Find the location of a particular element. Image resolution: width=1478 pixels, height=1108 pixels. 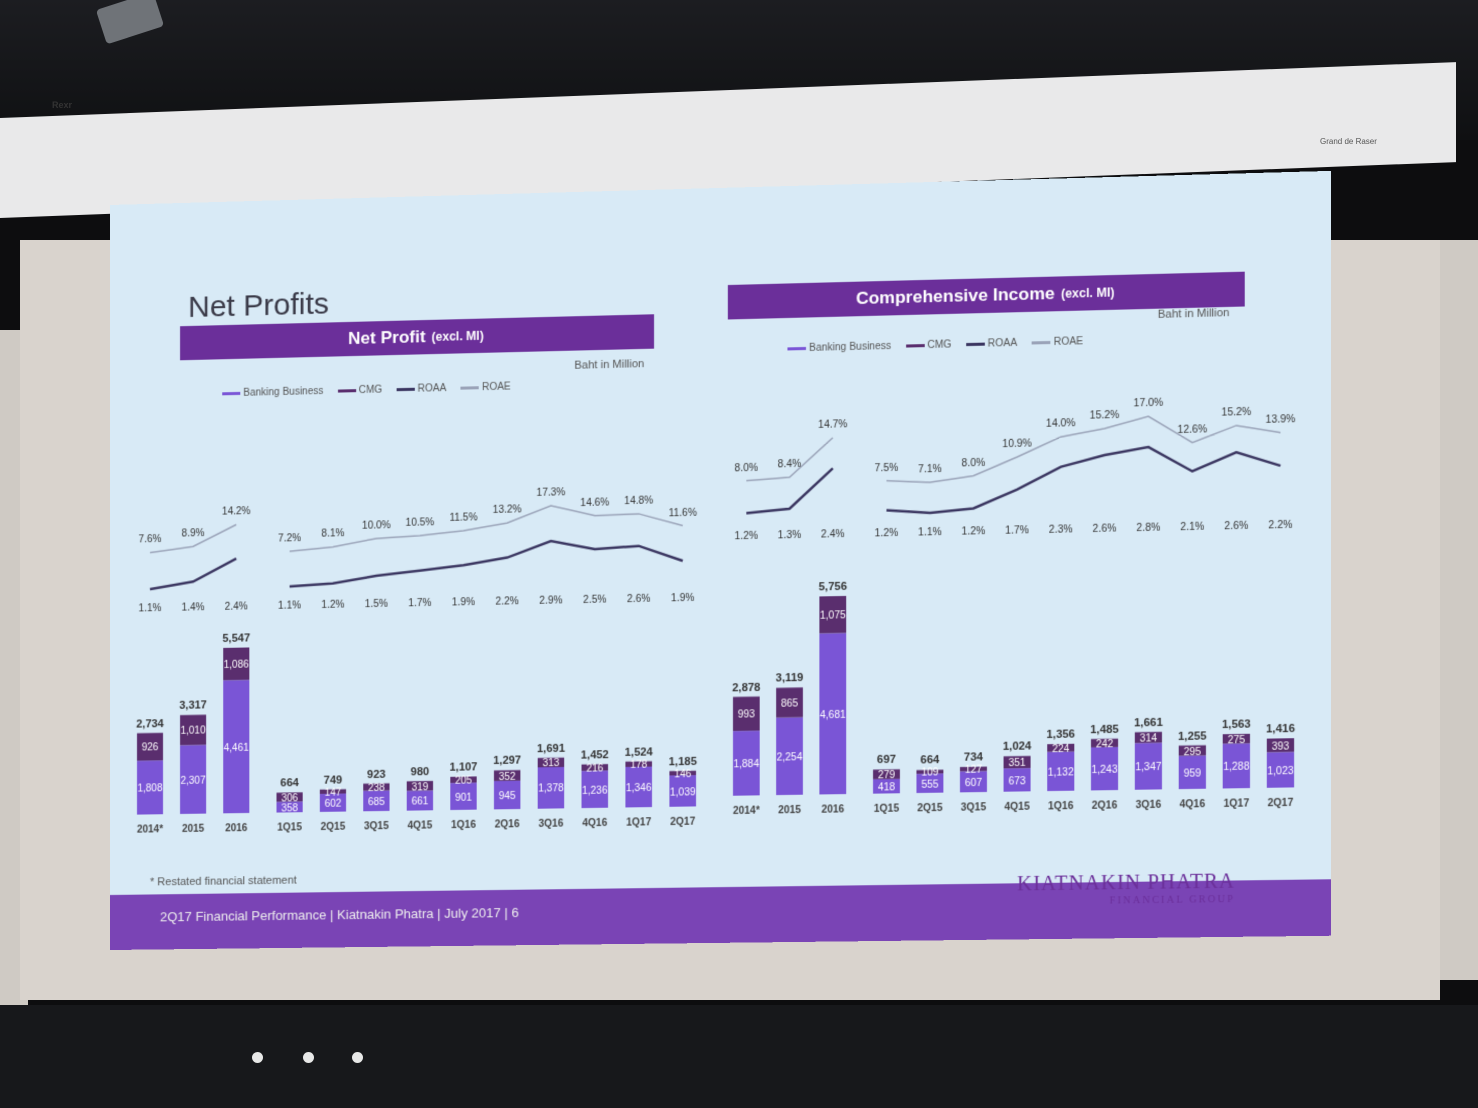

data-label-roae: 11.6% is located at coordinates (683, 513).